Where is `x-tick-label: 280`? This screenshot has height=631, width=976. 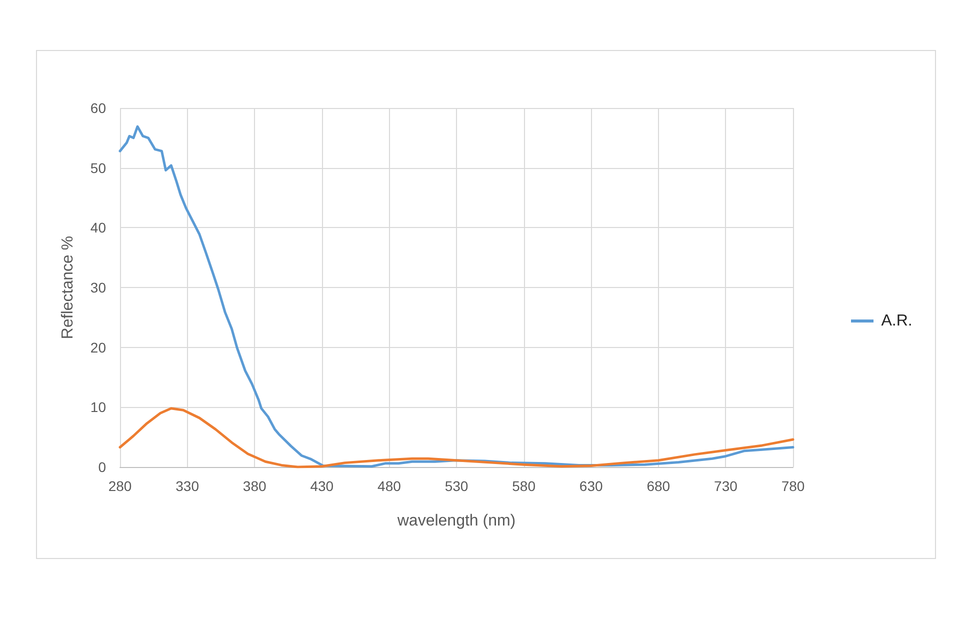 x-tick-label: 280 is located at coordinates (120, 486).